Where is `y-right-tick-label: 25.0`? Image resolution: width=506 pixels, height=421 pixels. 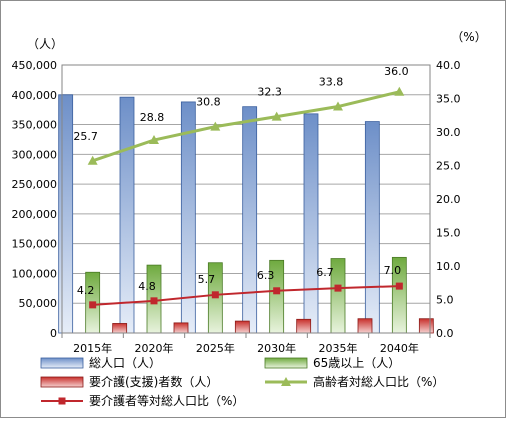 y-right-tick-label: 25.0 is located at coordinates (448, 166).